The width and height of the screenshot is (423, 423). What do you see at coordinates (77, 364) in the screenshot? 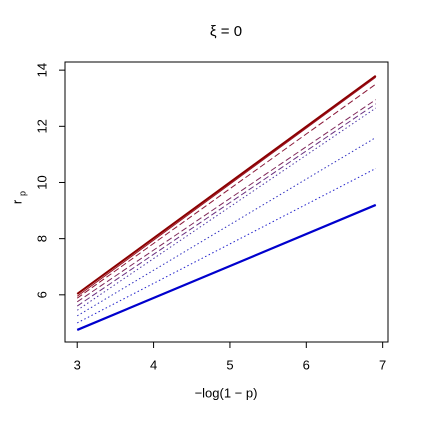
I see `x-tick-label: 3` at bounding box center [77, 364].